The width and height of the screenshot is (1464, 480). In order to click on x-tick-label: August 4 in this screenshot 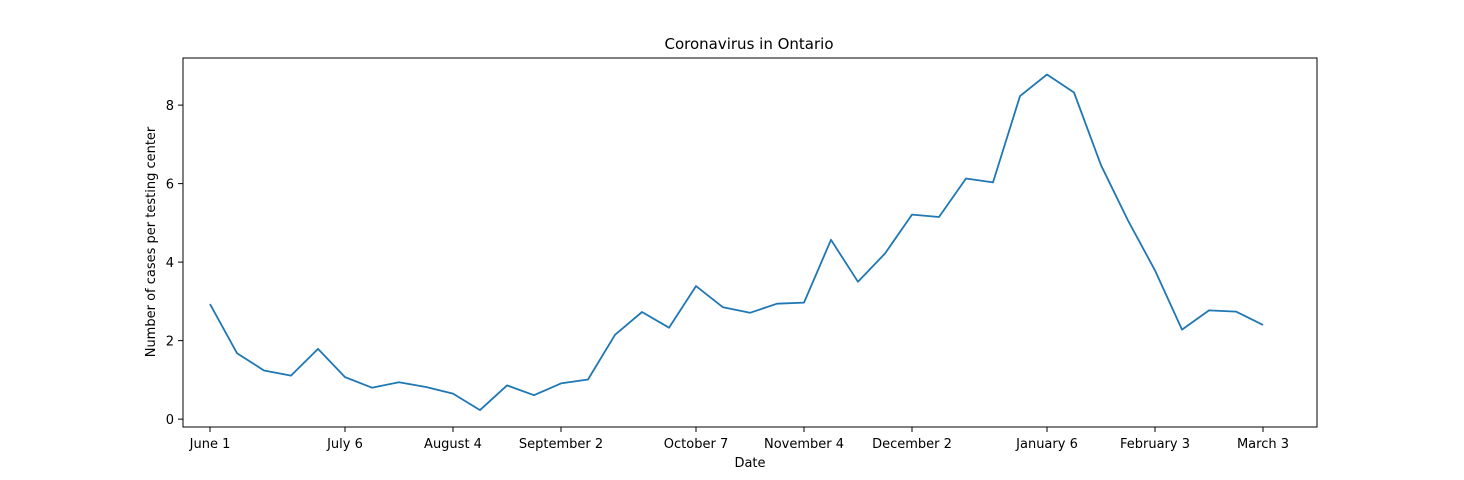, I will do `click(453, 444)`.